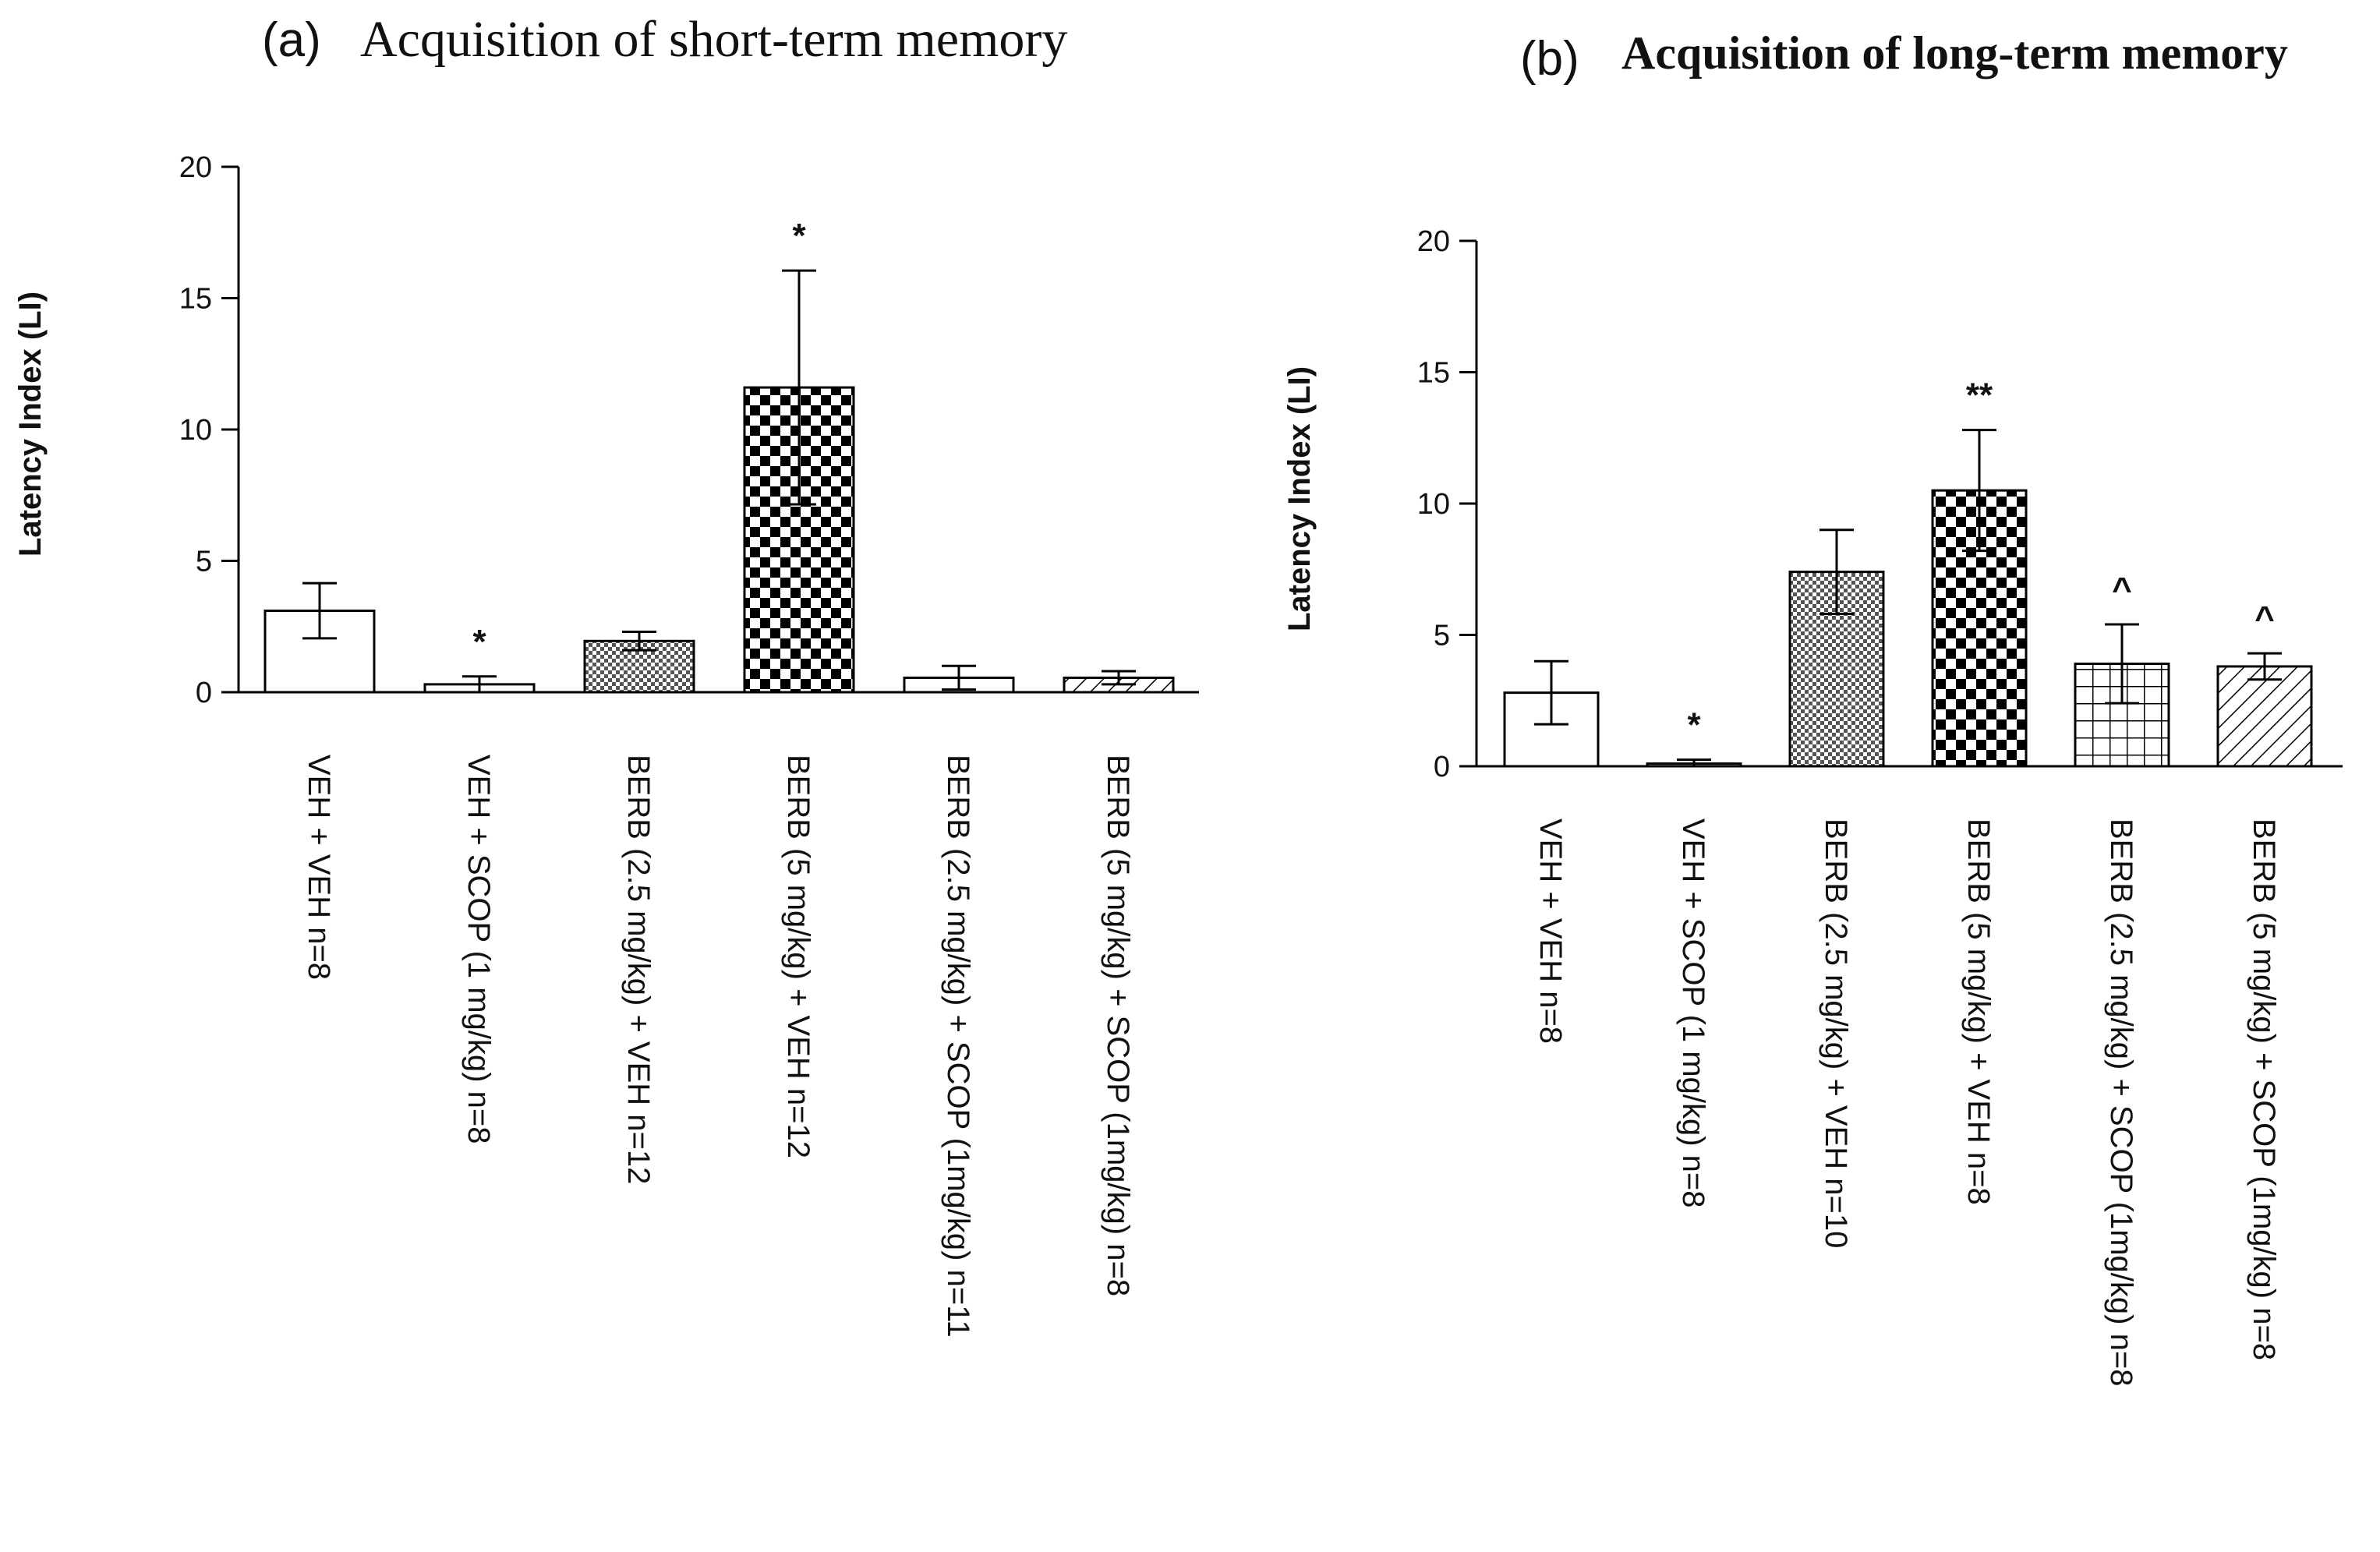 This screenshot has height=1552, width=2380. What do you see at coordinates (1551, 931) in the screenshot?
I see `panel-b-category-label: VEH + VEH n=8` at bounding box center [1551, 931].